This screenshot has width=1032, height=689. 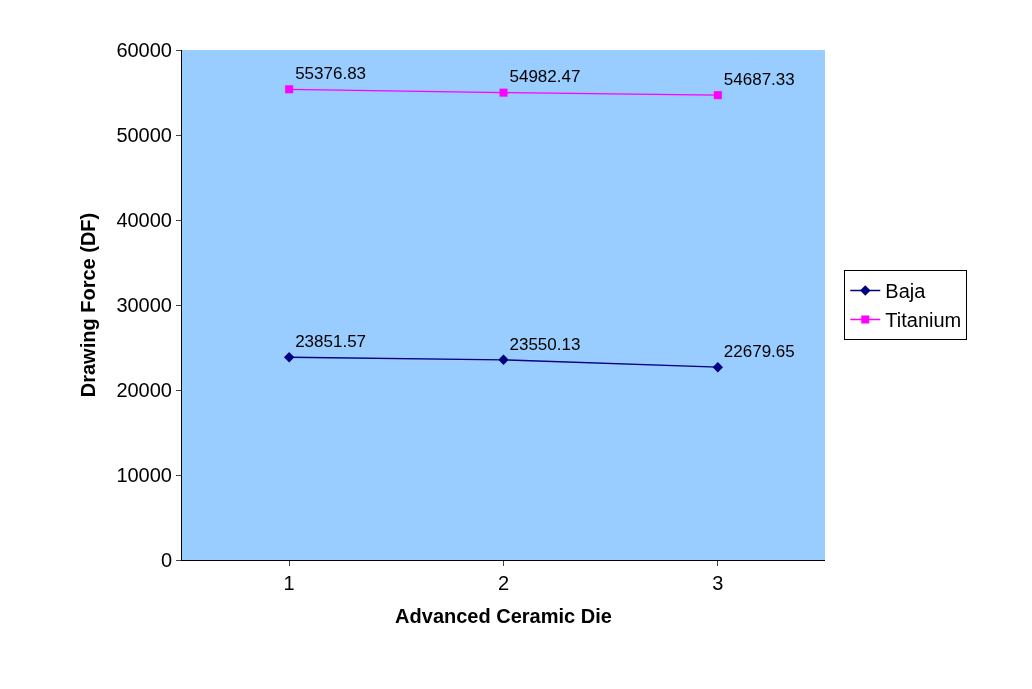 What do you see at coordinates (331, 342) in the screenshot?
I see `data-label: 23851.57` at bounding box center [331, 342].